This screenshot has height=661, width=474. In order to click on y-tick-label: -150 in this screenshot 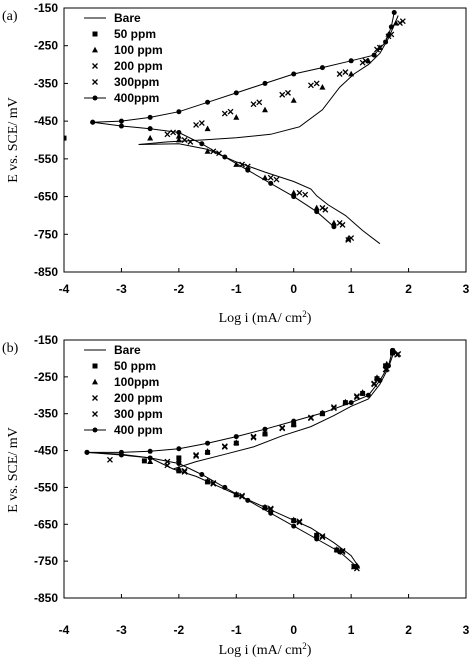, I will do `click(46, 8)`.